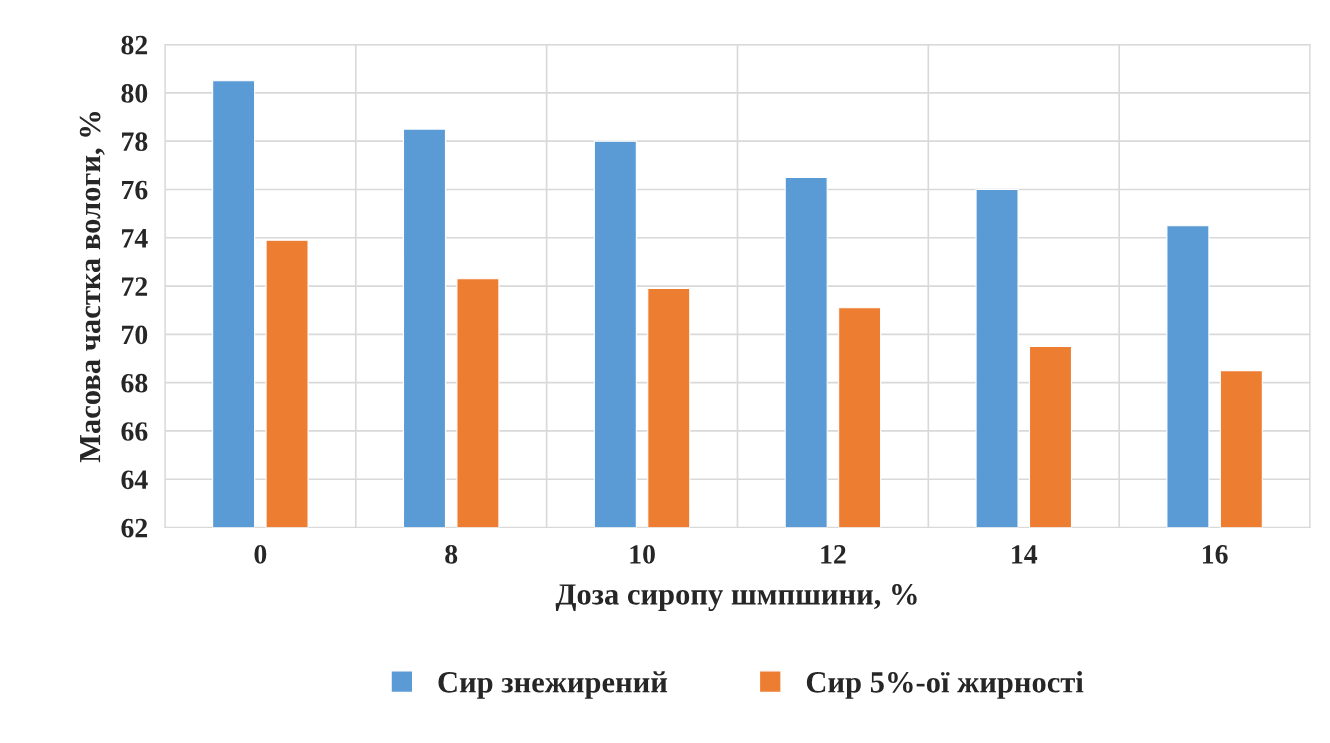 The image size is (1330, 743). I want to click on x-tick-label: 10, so click(642, 554).